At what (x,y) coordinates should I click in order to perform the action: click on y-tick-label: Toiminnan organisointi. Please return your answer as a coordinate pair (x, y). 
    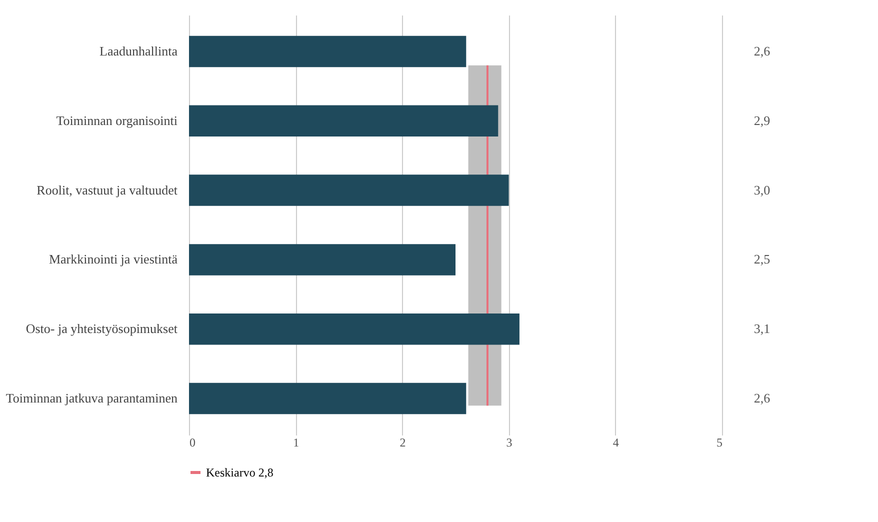
    Looking at the image, I should click on (117, 120).